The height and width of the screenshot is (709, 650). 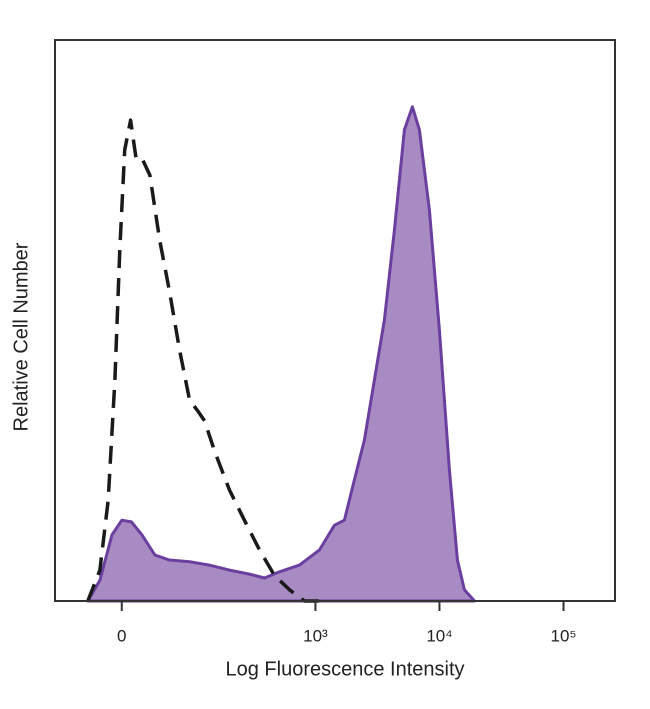 What do you see at coordinates (344, 669) in the screenshot?
I see `x-axis-label: Log Fluorescence Intensity` at bounding box center [344, 669].